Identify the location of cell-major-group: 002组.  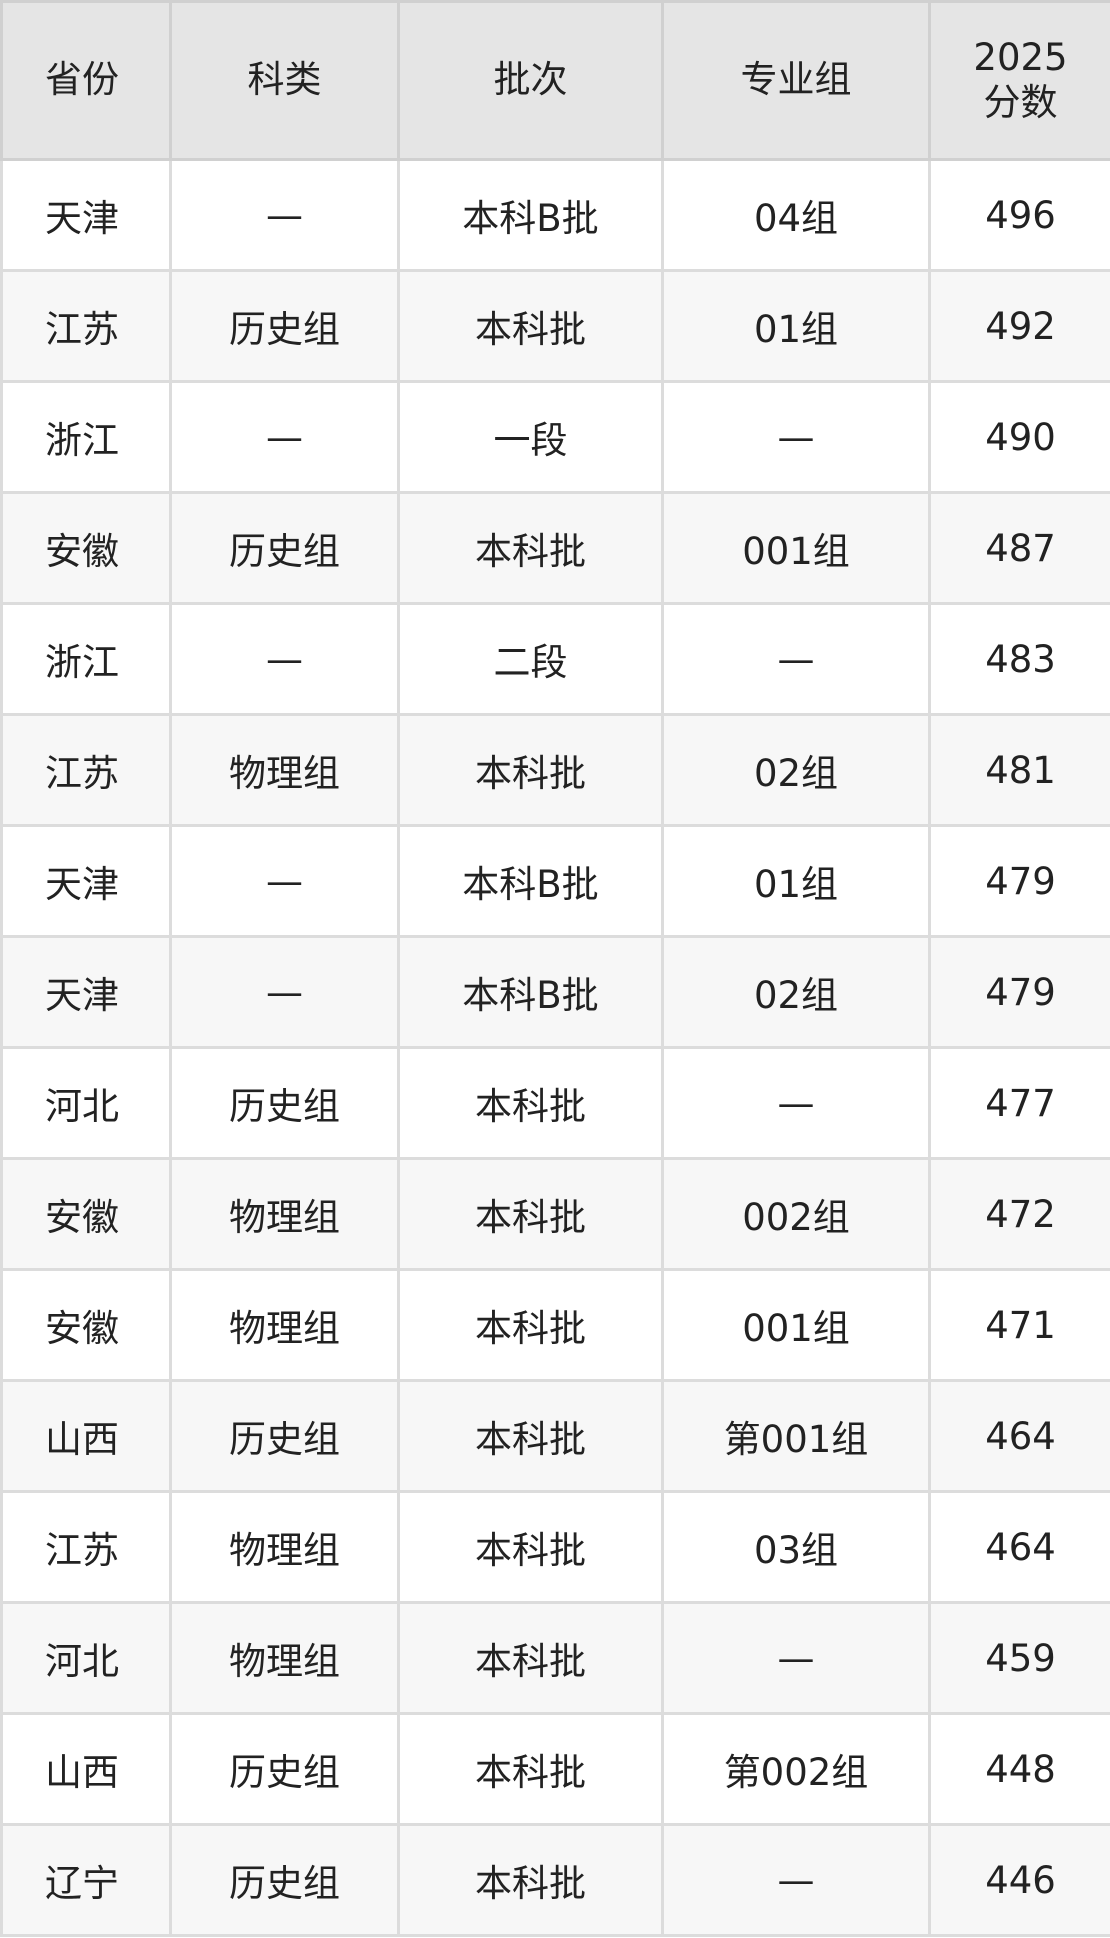
(796, 1214).